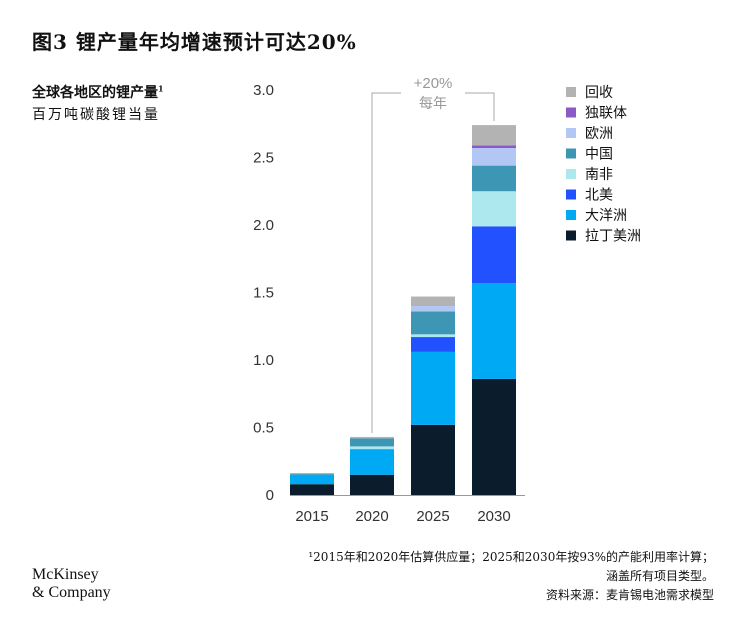 The image size is (750, 632). Describe the element at coordinates (98, 92) in the screenshot. I see `chart-subtitle: 全球各地区的锂产量1` at that location.